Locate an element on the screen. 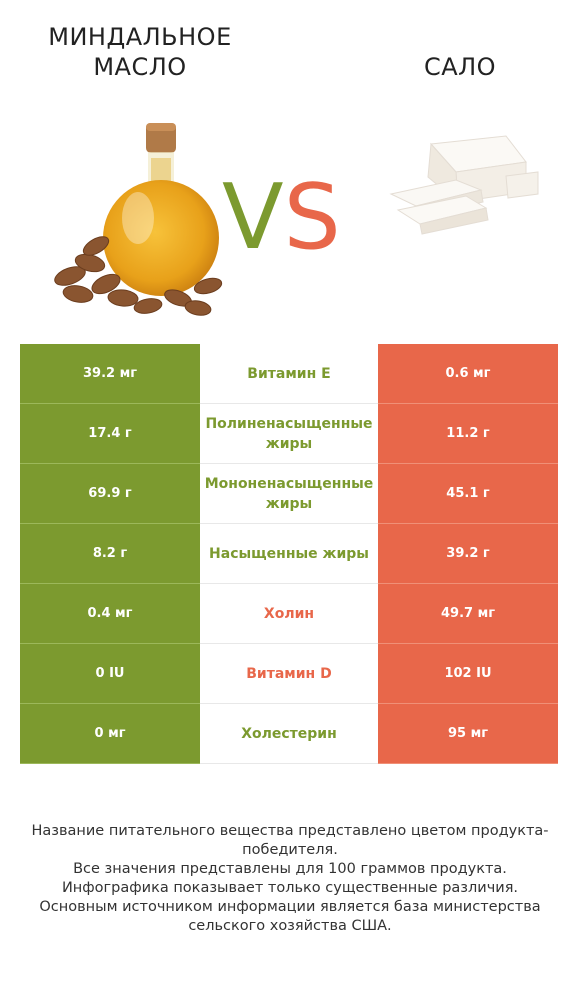  left-value: 0 IU is located at coordinates (110, 674).